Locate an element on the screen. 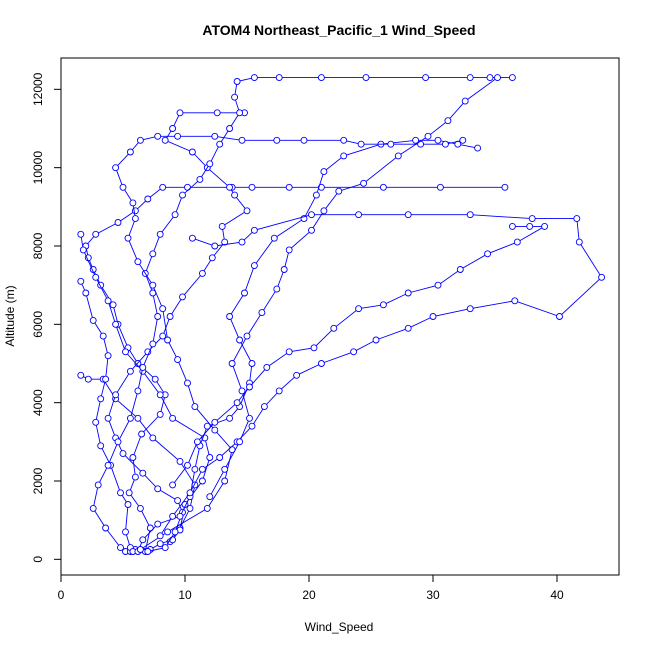 This screenshot has width=650, height=650. y-tick-label: 10000 is located at coordinates (38, 168).